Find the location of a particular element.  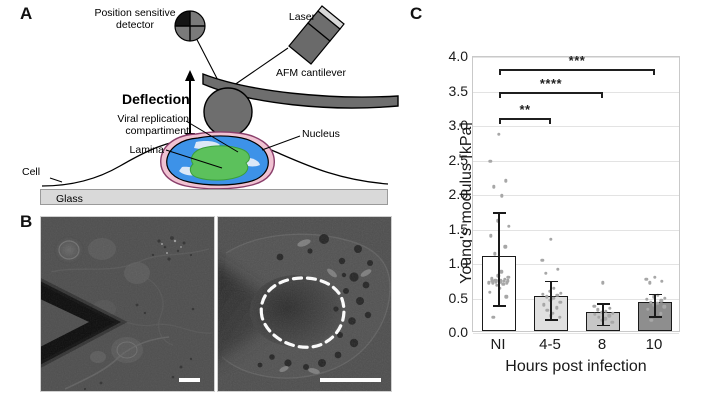

chromatin-region is located at coordinates (219, 163).